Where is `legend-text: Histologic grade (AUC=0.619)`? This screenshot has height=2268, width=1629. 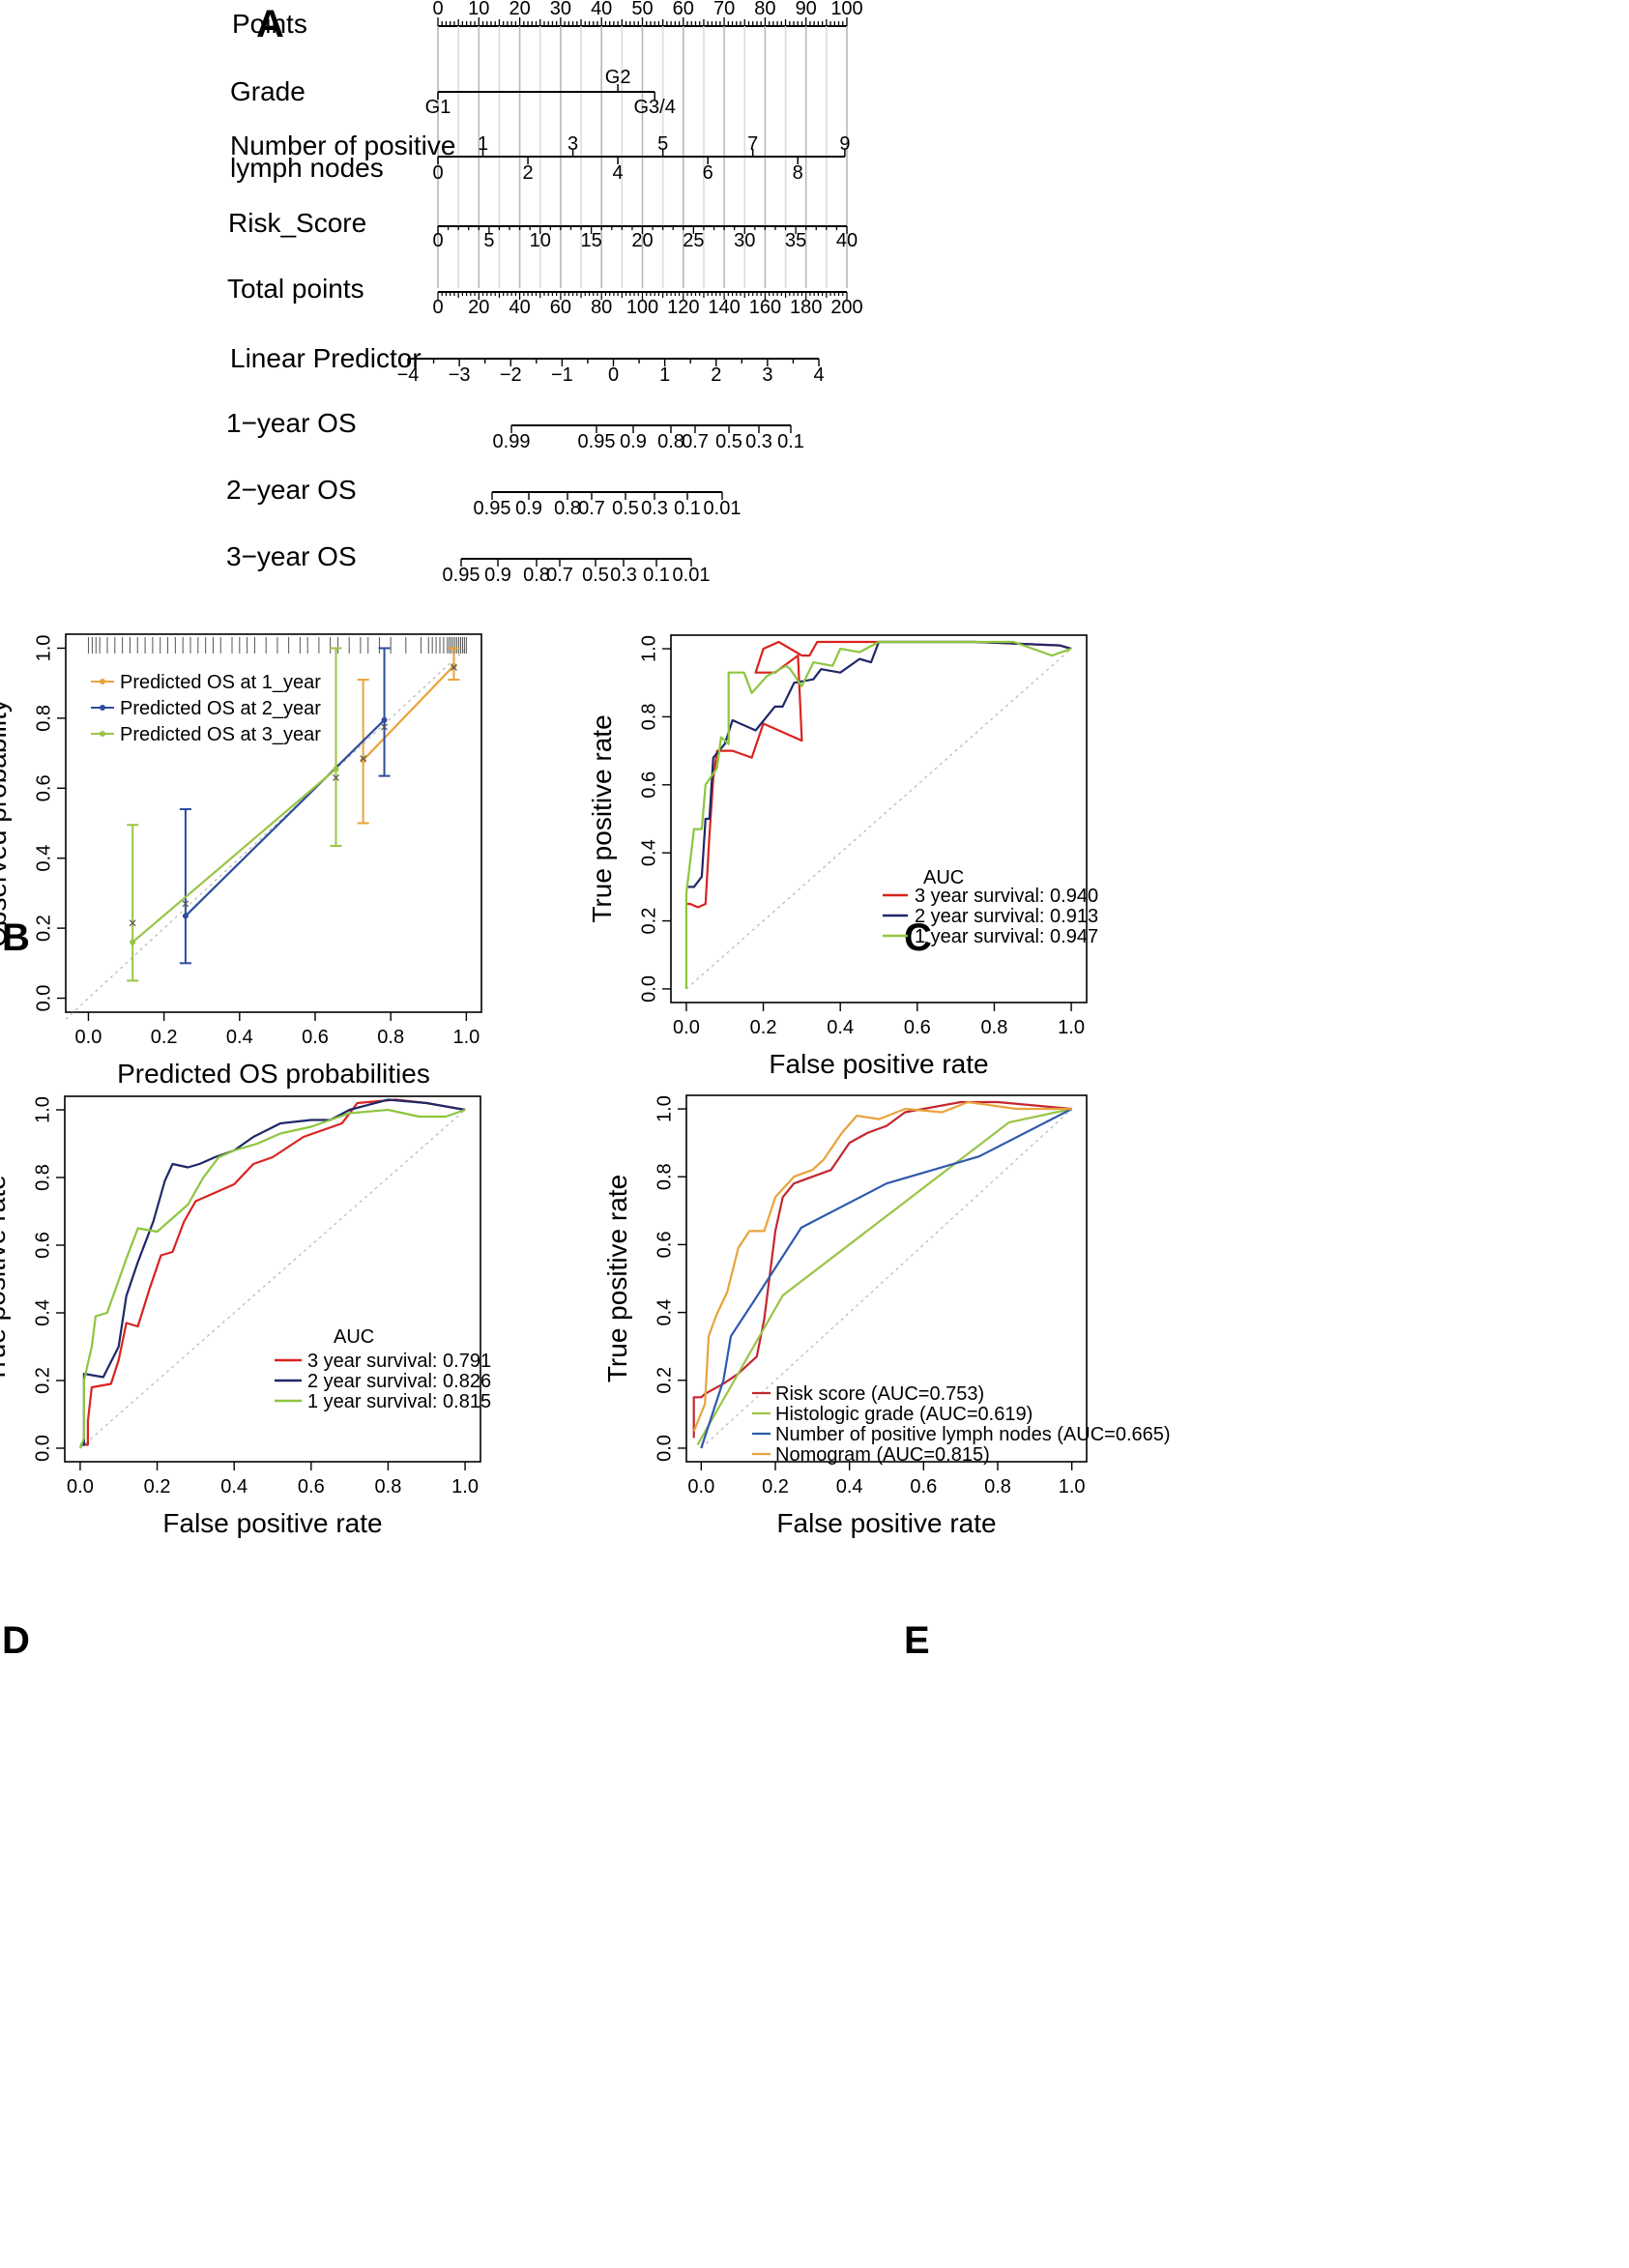
legend-text: Histologic grade (AUC=0.619) is located at coordinates (904, 1414).